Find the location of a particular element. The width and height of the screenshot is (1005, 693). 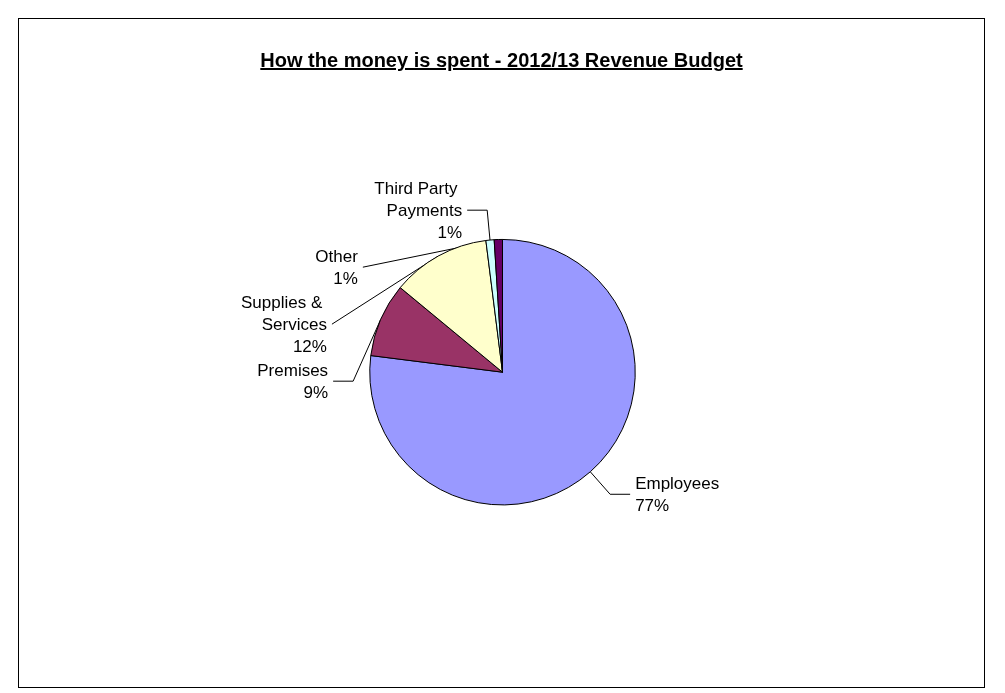

data-label: 9% is located at coordinates (316, 392).